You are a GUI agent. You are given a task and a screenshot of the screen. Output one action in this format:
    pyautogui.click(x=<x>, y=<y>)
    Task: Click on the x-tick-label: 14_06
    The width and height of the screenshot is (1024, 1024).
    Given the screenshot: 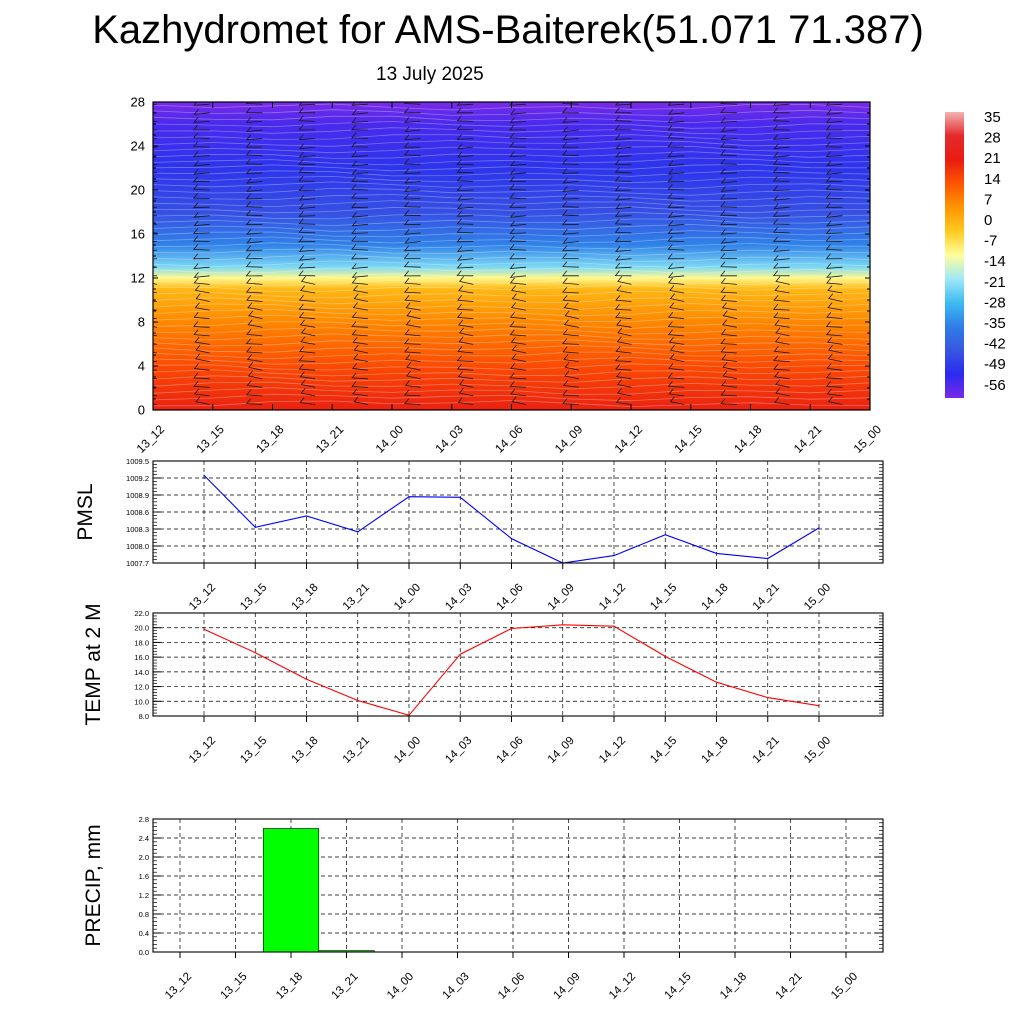 What is the action you would take?
    pyautogui.click(x=509, y=439)
    